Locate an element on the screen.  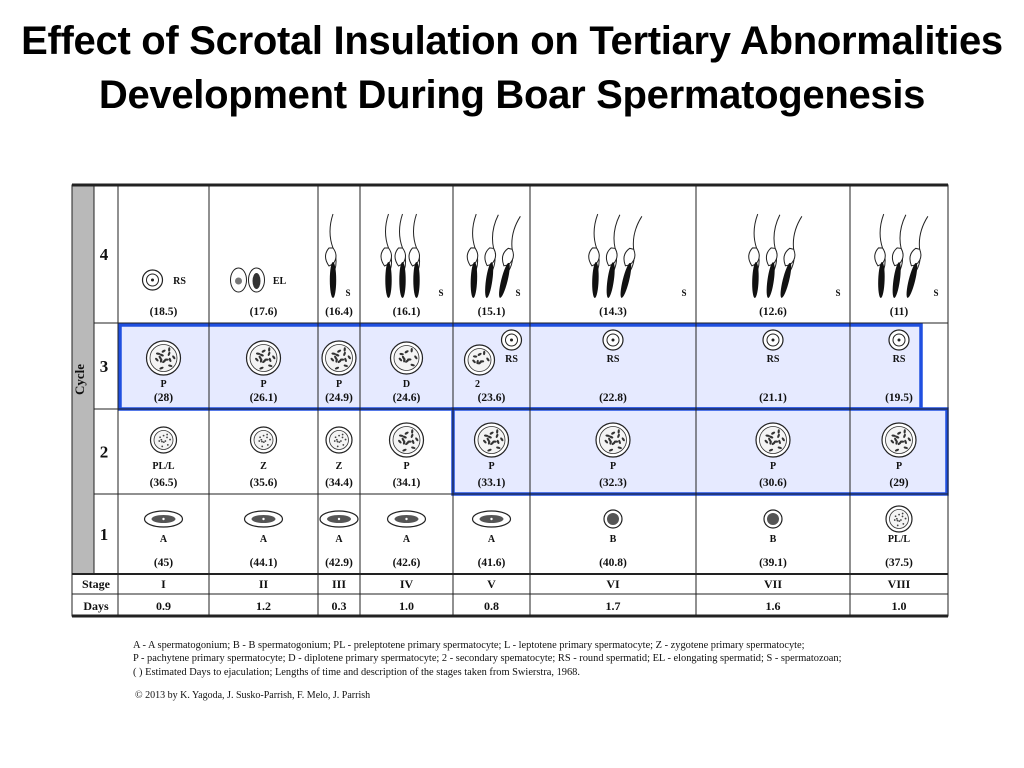
estimated-days-value: (44.1) is located at coordinates (264, 563).